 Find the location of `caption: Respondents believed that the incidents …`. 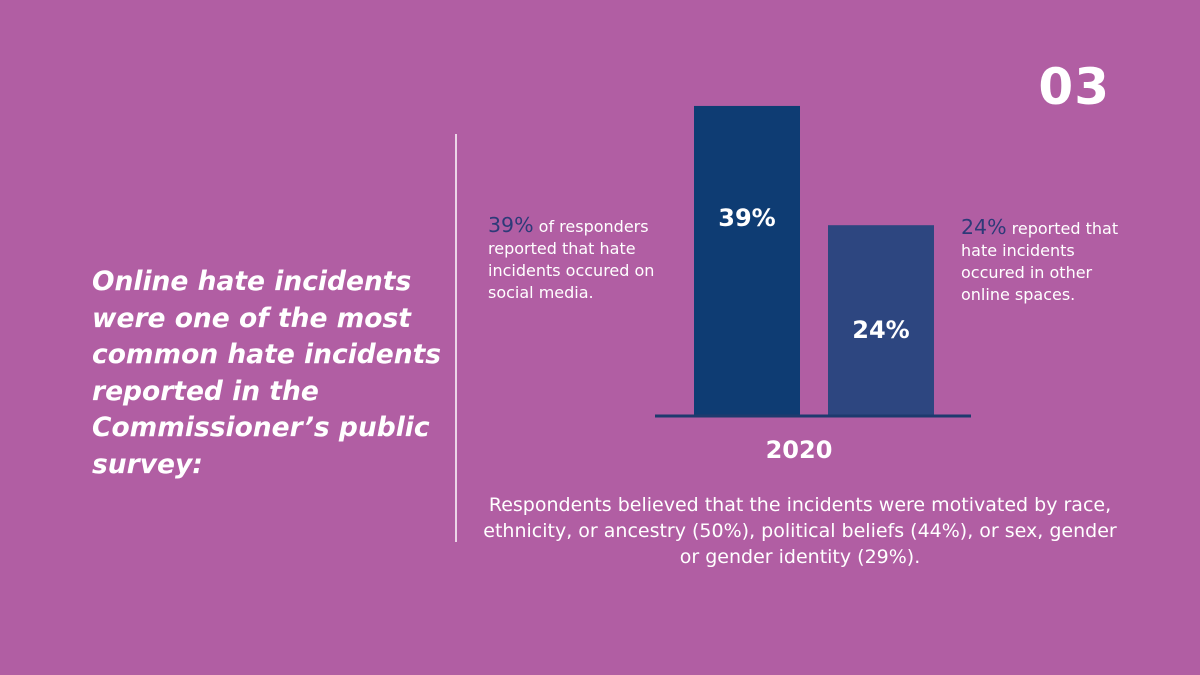

caption: Respondents believed that the incidents … is located at coordinates (800, 531).